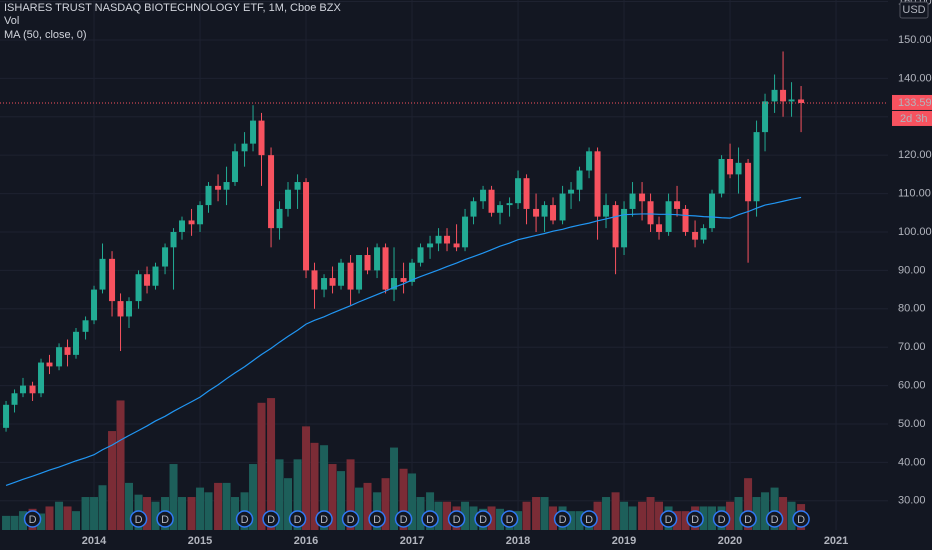  I want to click on y-tick-label: 80.00, so click(912, 309).